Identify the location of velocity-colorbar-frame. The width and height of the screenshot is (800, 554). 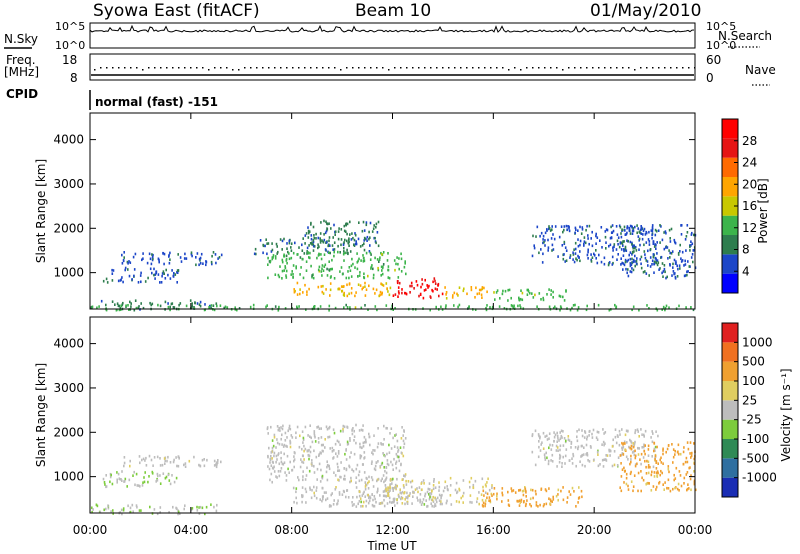
(730, 410).